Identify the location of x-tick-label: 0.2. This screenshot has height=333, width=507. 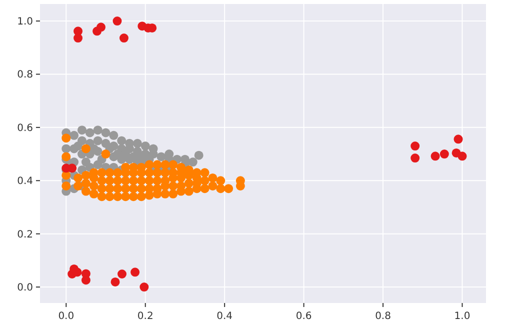
(145, 316).